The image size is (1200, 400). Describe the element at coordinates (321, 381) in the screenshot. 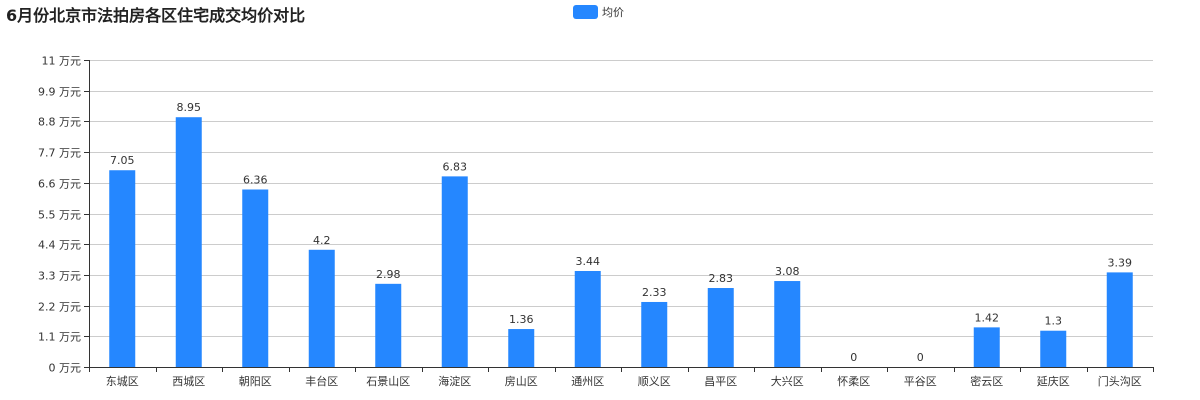

I see `x-tick-label: 丰台区` at that location.